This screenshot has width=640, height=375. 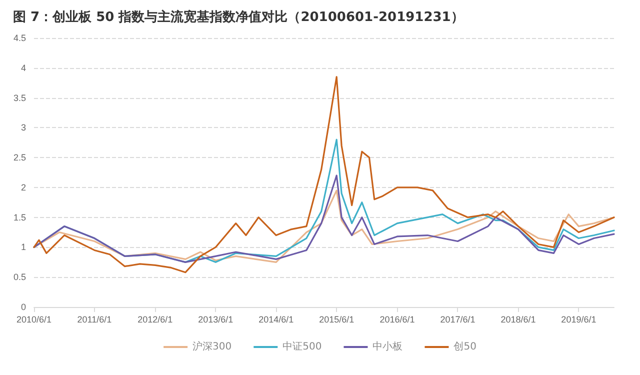 What do you see at coordinates (302, 346) in the screenshot?
I see `legend-label: 中证500` at bounding box center [302, 346].